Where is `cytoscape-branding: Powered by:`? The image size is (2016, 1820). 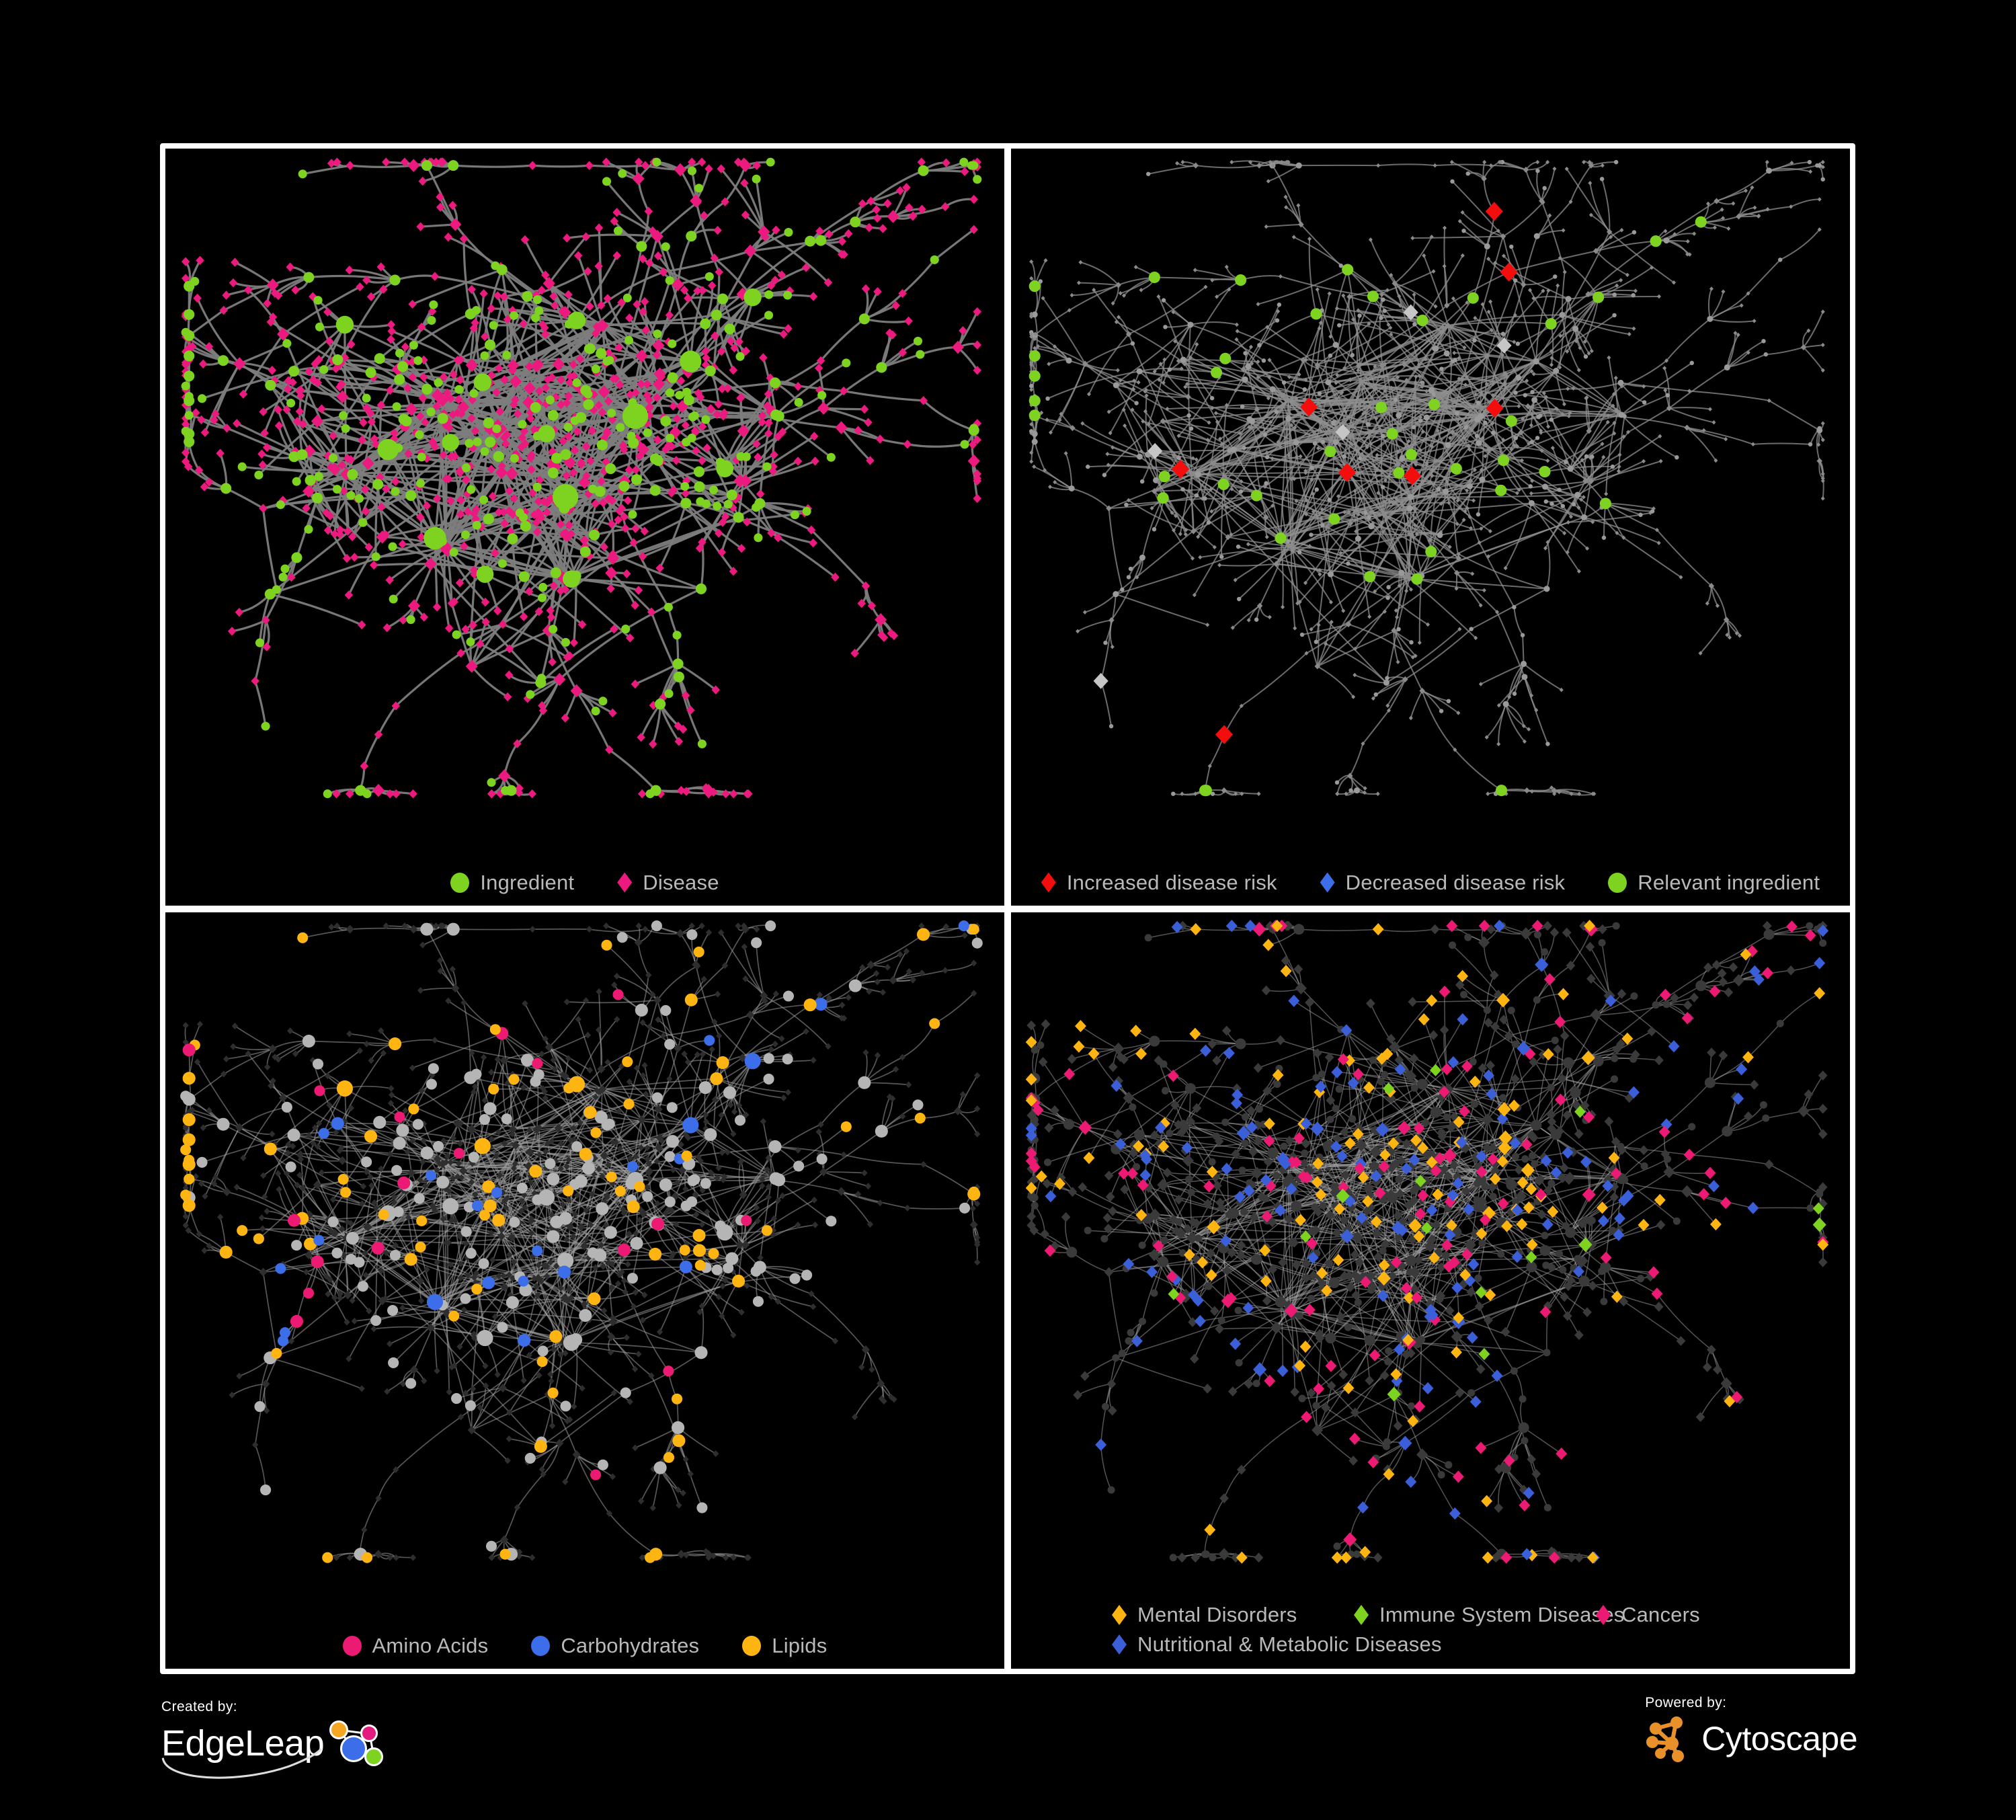 cytoscape-branding: Powered by: is located at coordinates (1751, 1729).